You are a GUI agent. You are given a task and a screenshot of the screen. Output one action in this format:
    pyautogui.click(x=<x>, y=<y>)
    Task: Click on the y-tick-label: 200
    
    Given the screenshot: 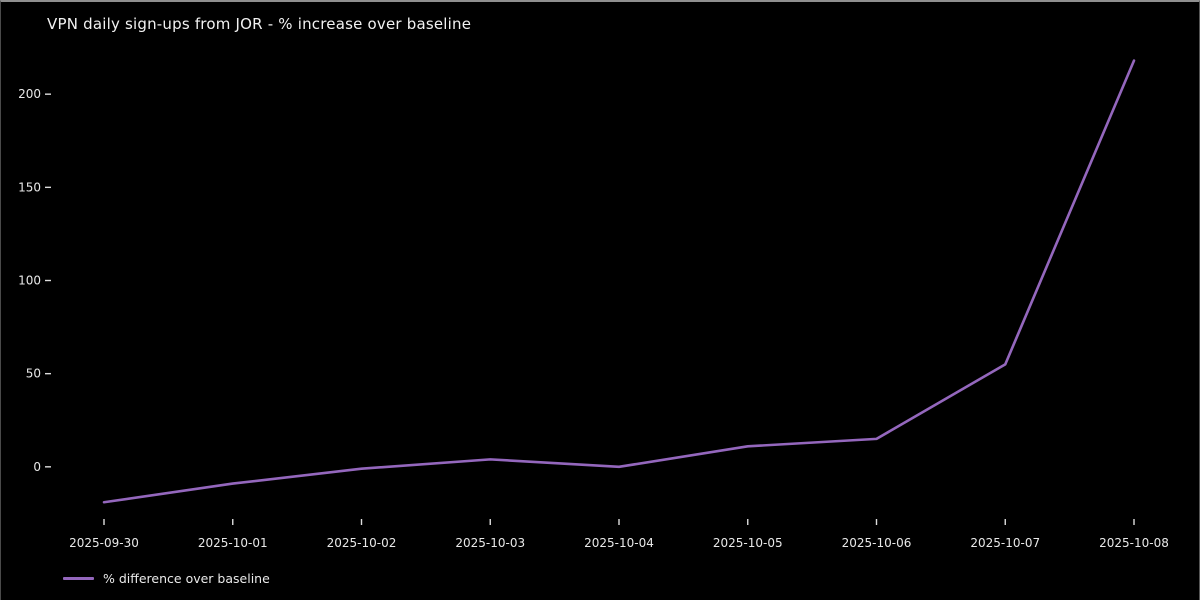 What is the action you would take?
    pyautogui.click(x=29, y=94)
    